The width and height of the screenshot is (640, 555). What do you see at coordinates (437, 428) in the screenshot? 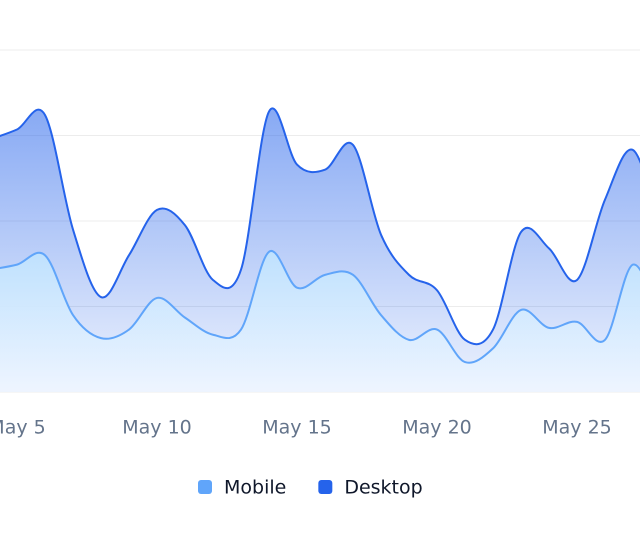
I see `x-tick-label: May 20` at bounding box center [437, 428].